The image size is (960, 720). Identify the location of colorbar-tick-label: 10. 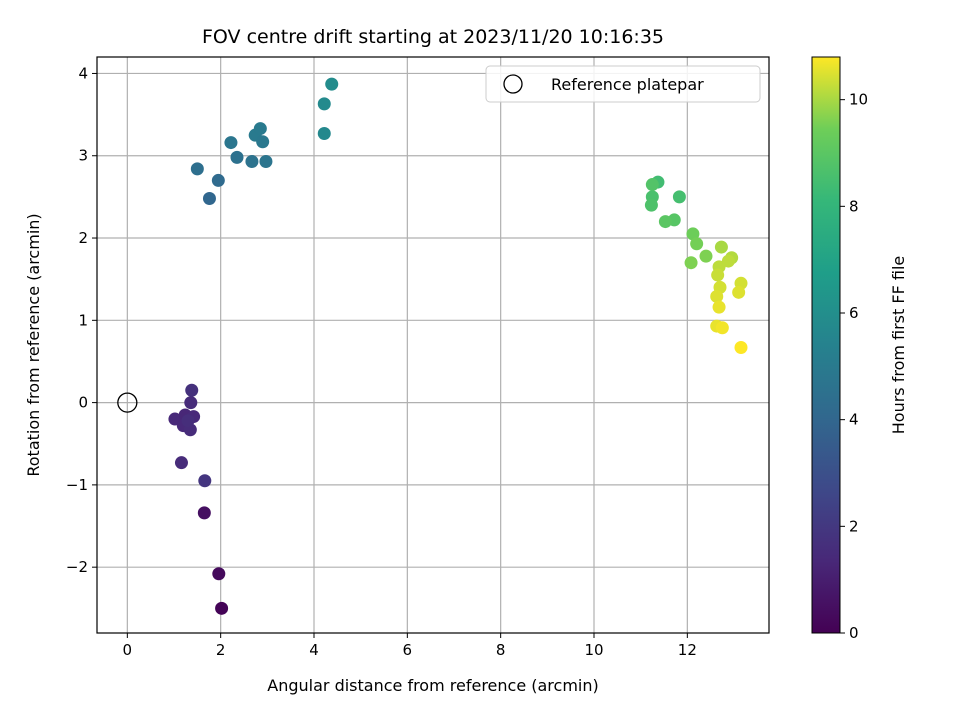
(858, 100).